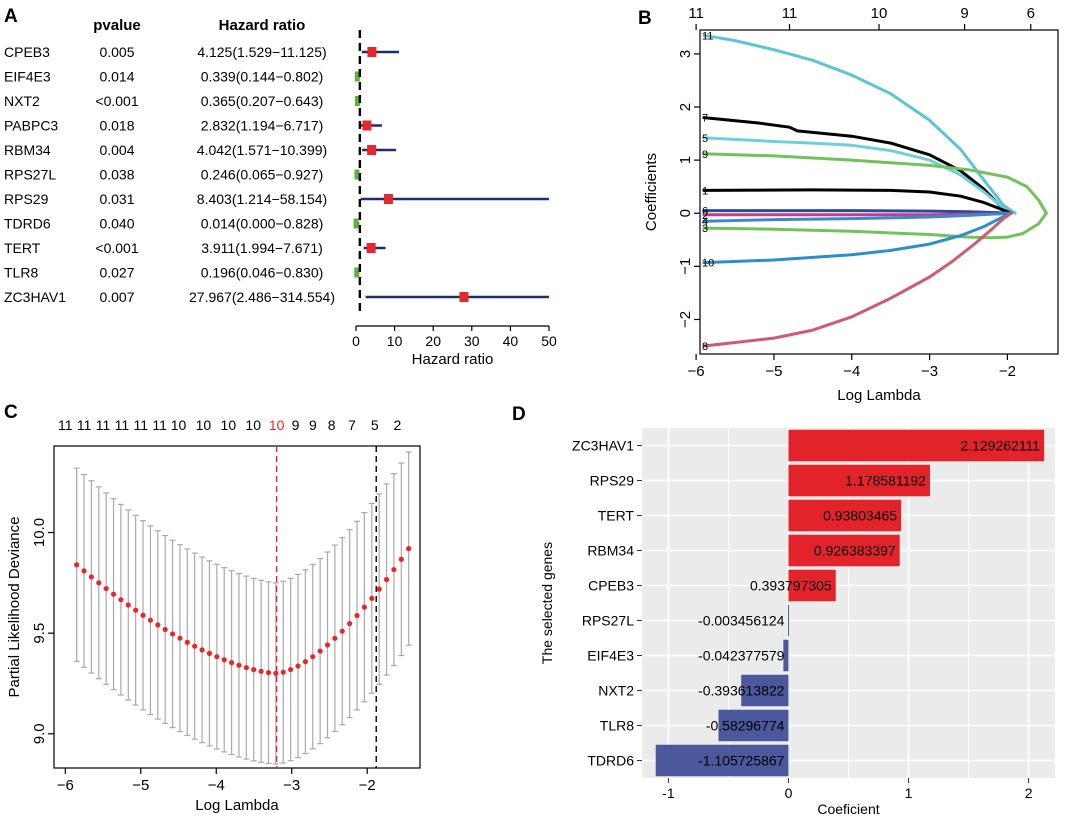 The width and height of the screenshot is (1065, 820). What do you see at coordinates (696, 13) in the screenshot?
I see `coef-top-tick-label: 11` at bounding box center [696, 13].